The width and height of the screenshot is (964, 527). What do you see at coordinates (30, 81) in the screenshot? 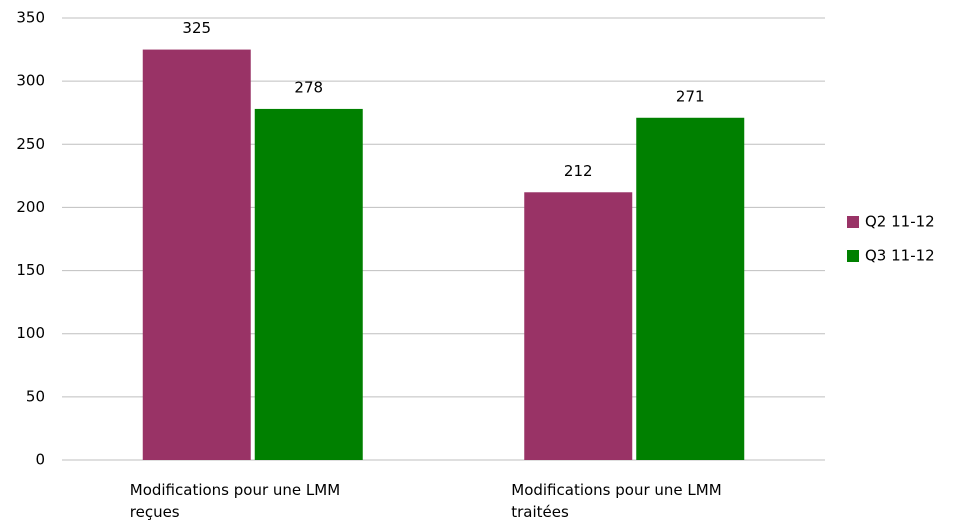
I see `y-tick-label: 300` at bounding box center [30, 81].